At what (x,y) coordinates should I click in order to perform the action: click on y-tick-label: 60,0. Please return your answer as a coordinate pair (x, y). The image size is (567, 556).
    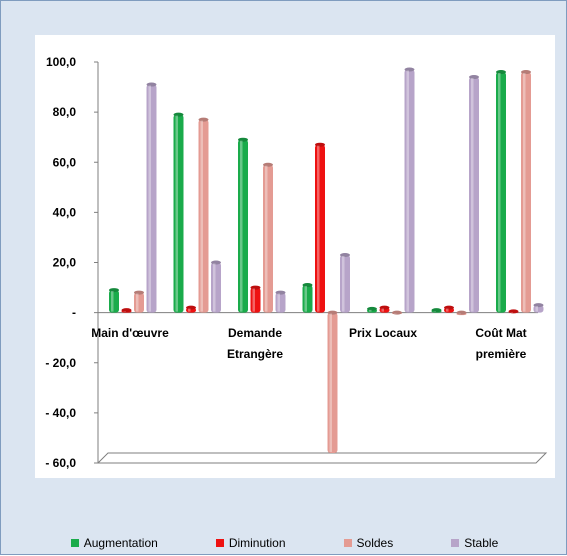
    Looking at the image, I should click on (65, 162).